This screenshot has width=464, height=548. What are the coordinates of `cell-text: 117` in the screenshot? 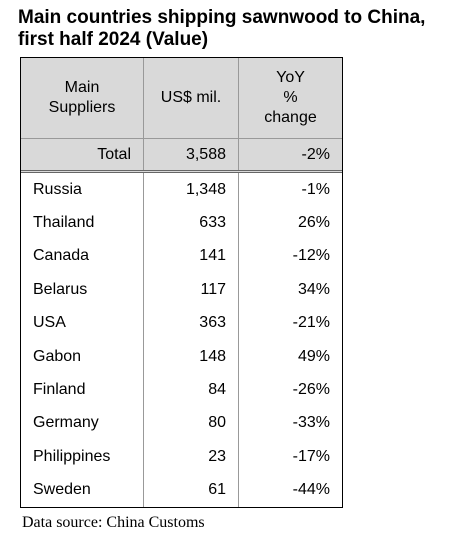 It's located at (190, 290).